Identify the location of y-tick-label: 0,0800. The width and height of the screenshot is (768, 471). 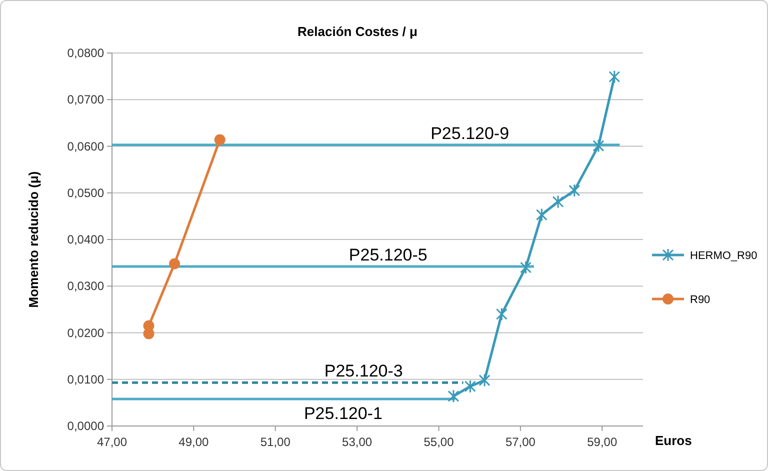
(85, 53).